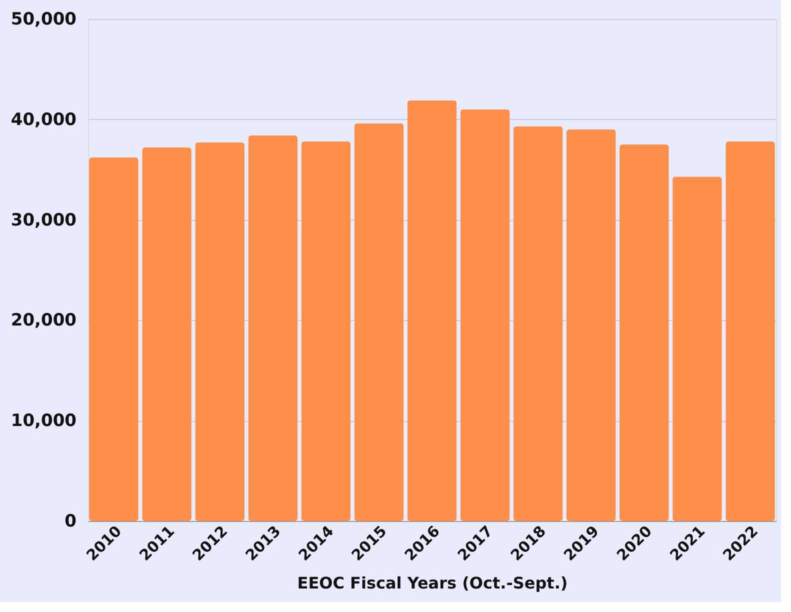  What do you see at coordinates (43, 320) in the screenshot?
I see `y-tick-label: 20,000` at bounding box center [43, 320].